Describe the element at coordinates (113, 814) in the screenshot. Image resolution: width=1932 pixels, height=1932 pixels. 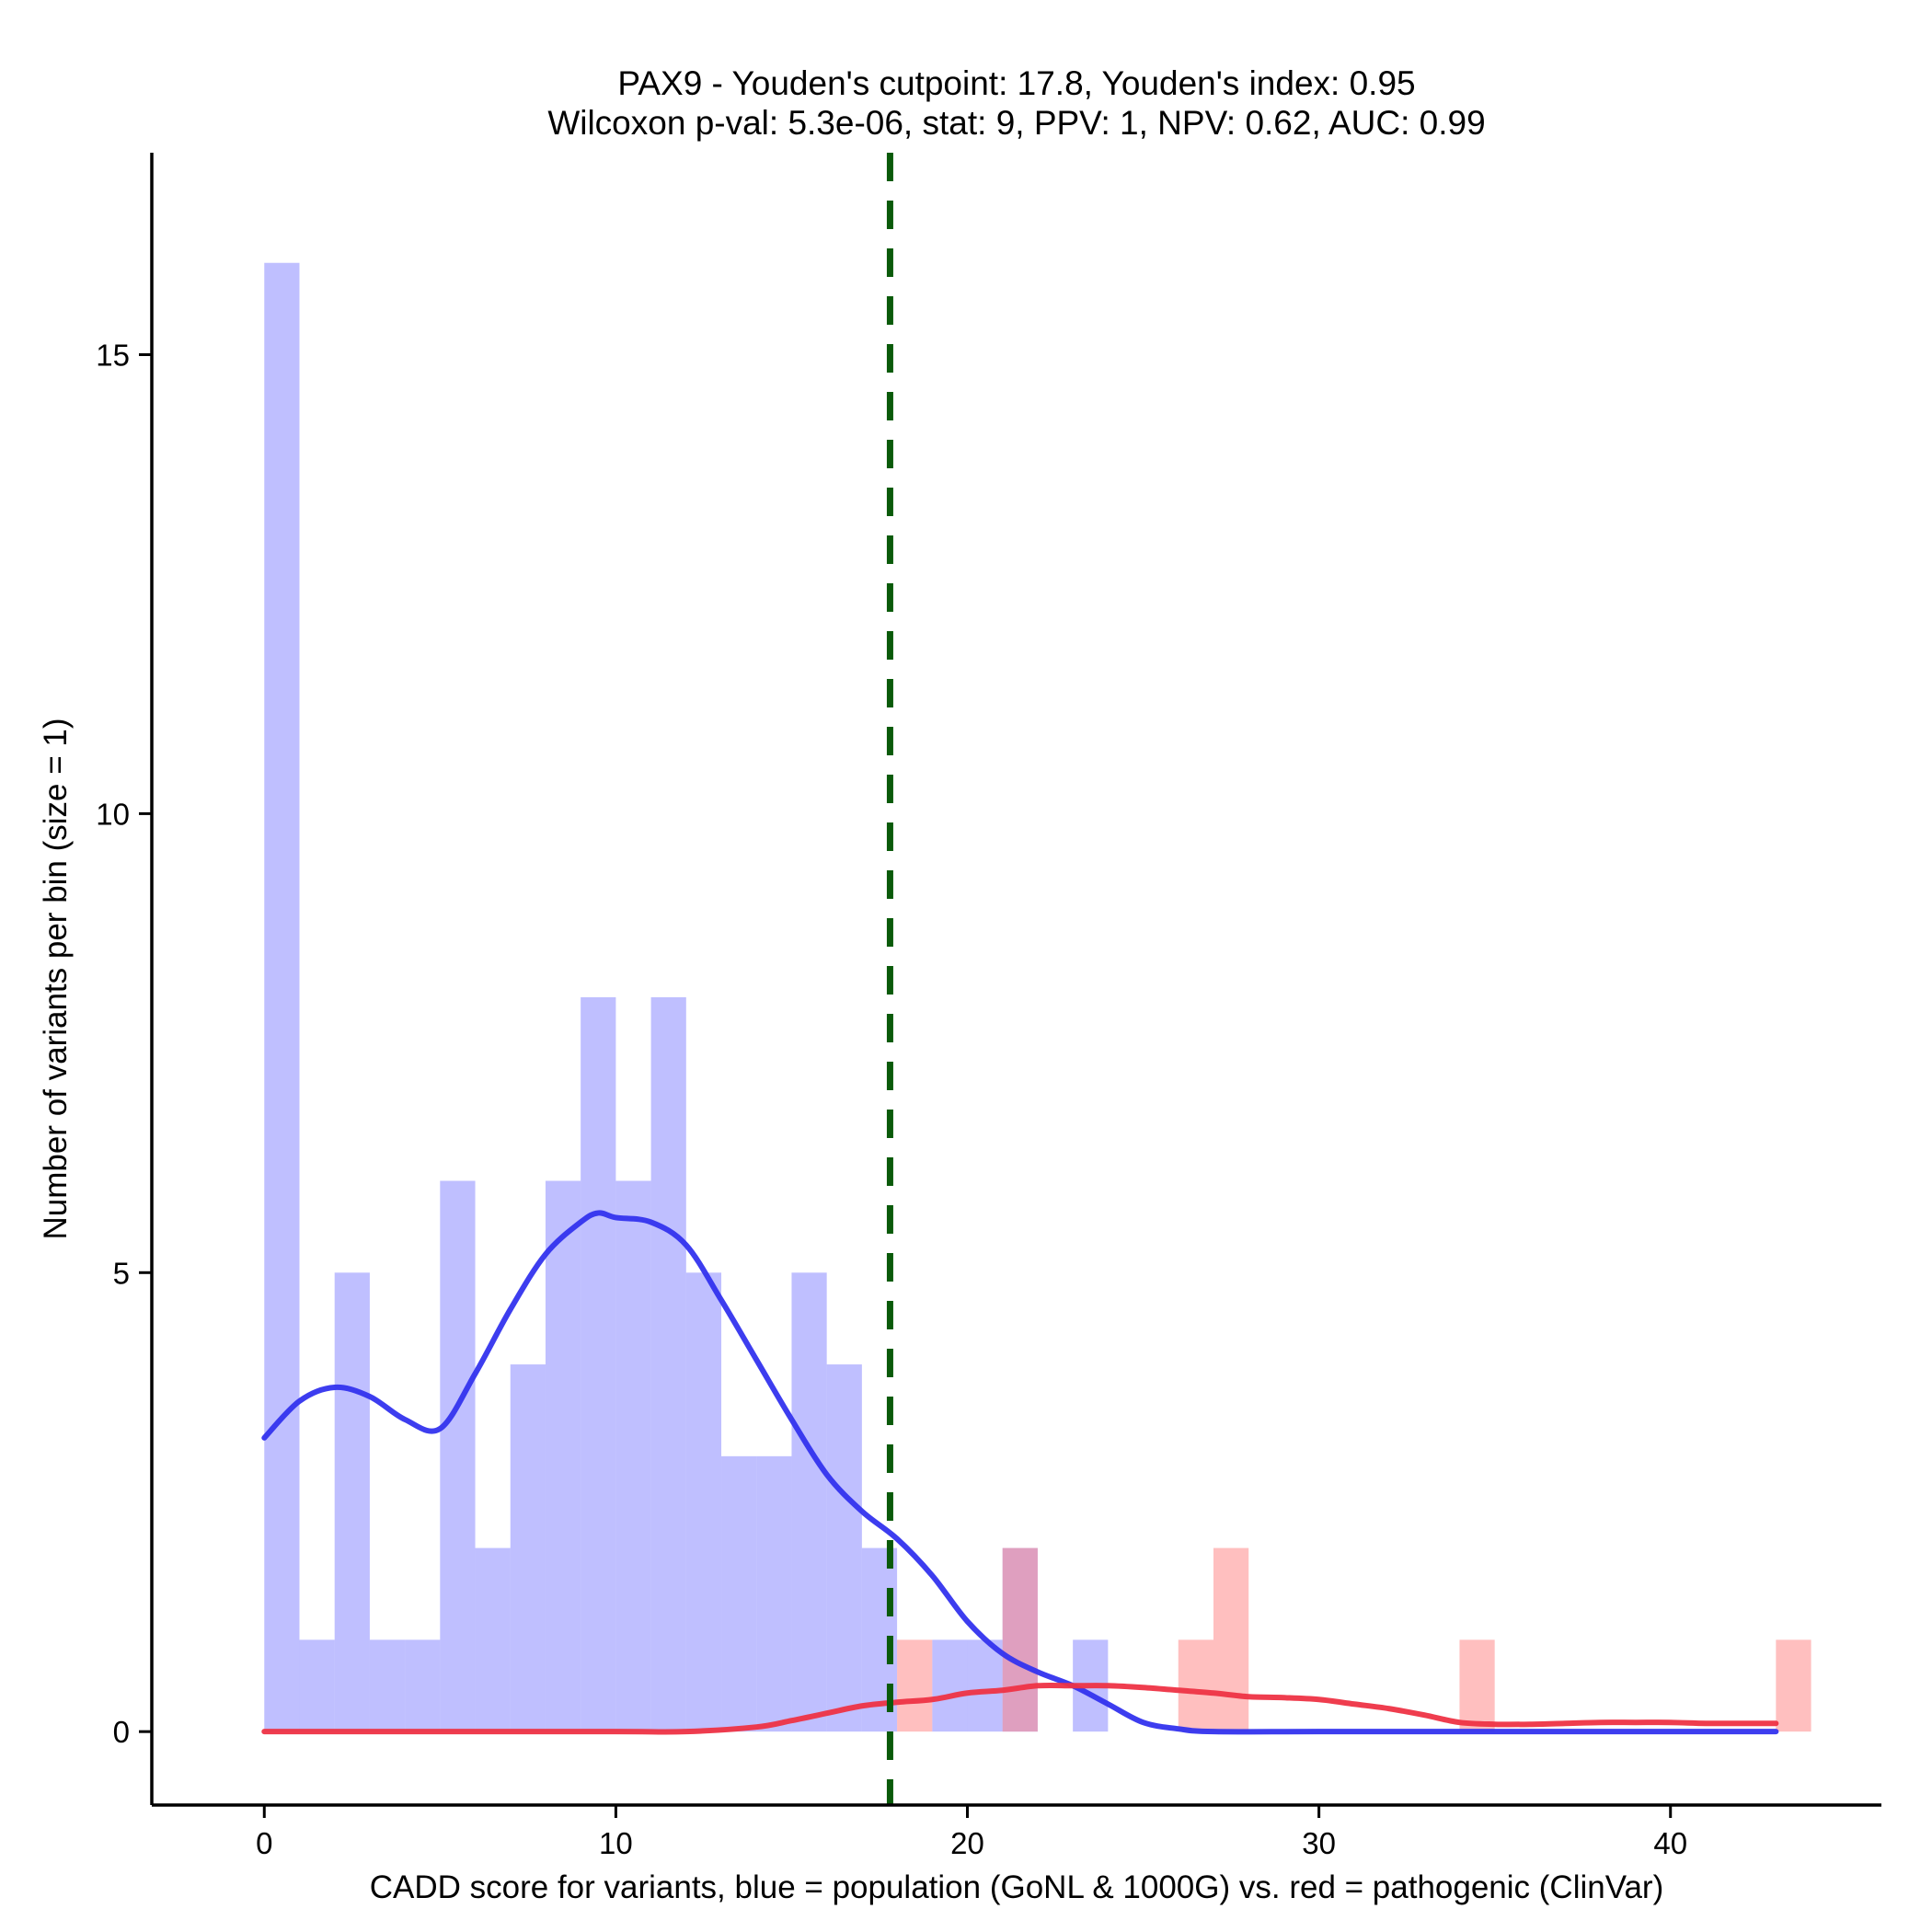
I see `y-tick-label-10: 10` at that location.